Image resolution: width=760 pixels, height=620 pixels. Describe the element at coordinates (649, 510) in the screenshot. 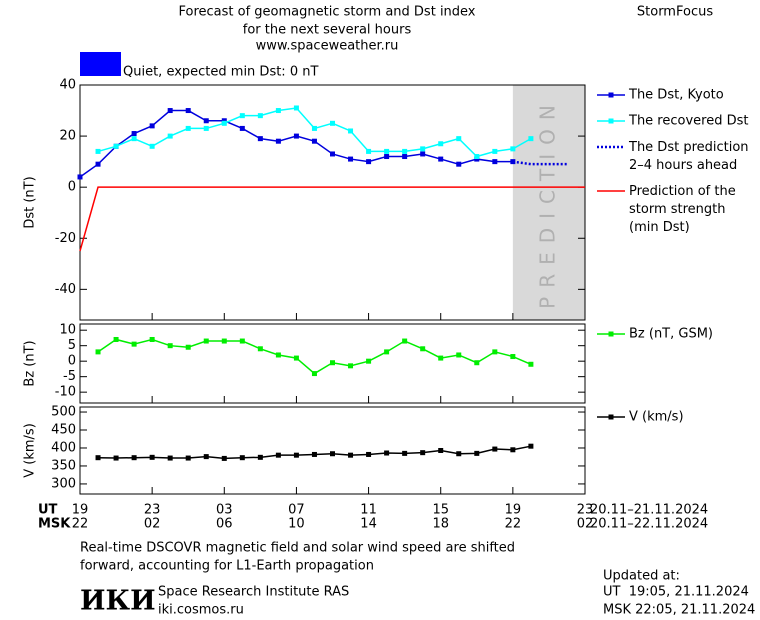

I see `date-range: 20.11–21.11.2024` at that location.